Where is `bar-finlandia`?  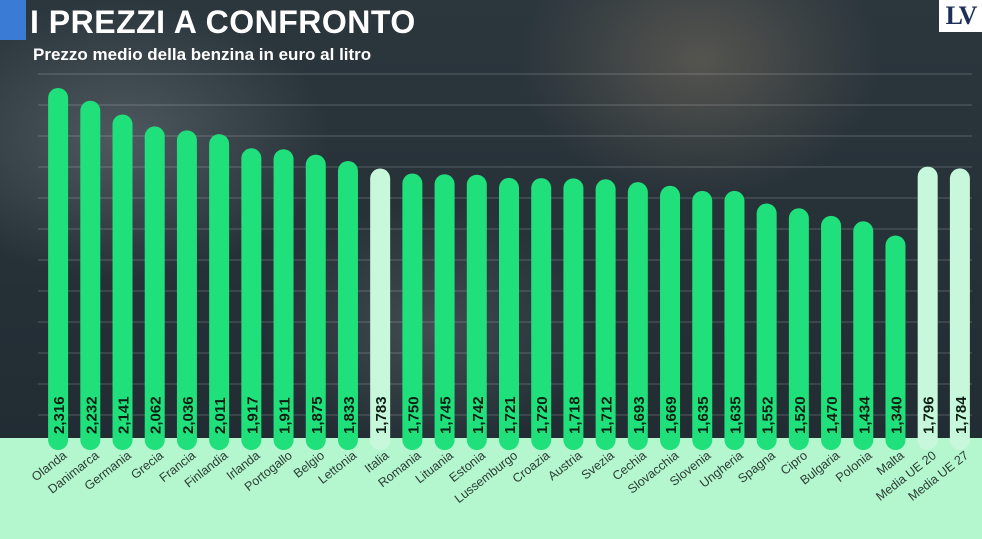
bar-finlandia is located at coordinates (219, 292).